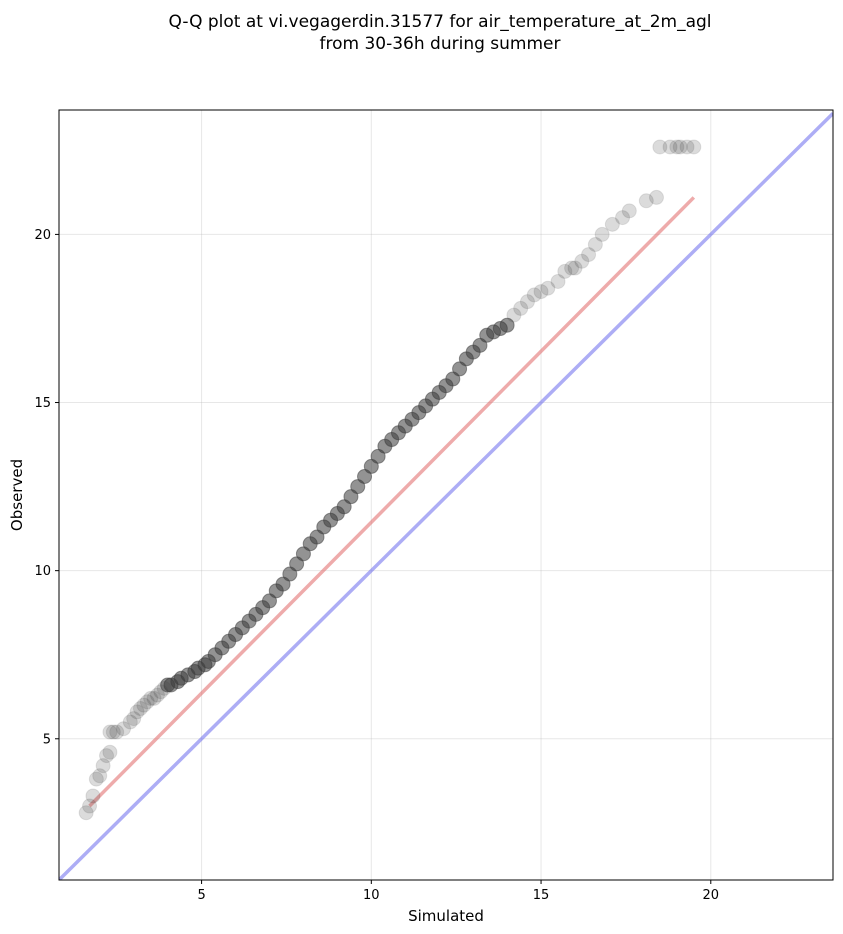 This screenshot has width=843, height=934. I want to click on y-tick-label: 10, so click(42, 571).